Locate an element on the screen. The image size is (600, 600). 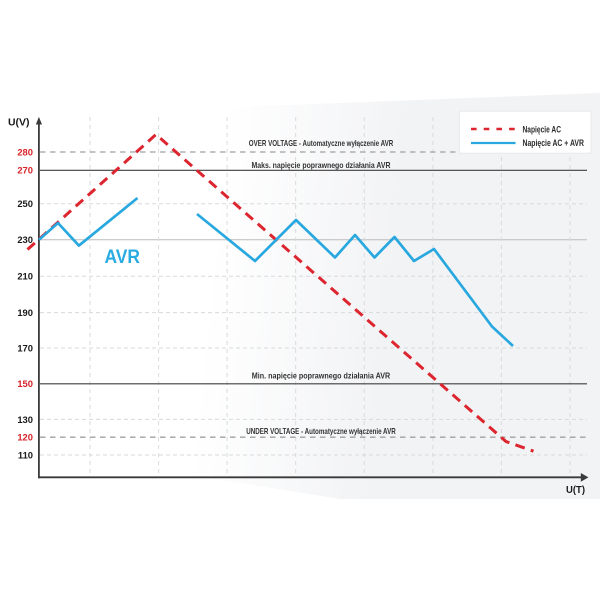
svg-text:Maks. napięcie poprawnego dzia: Maks. napięcie poprawnego działania AVR is located at coordinates (321, 165).